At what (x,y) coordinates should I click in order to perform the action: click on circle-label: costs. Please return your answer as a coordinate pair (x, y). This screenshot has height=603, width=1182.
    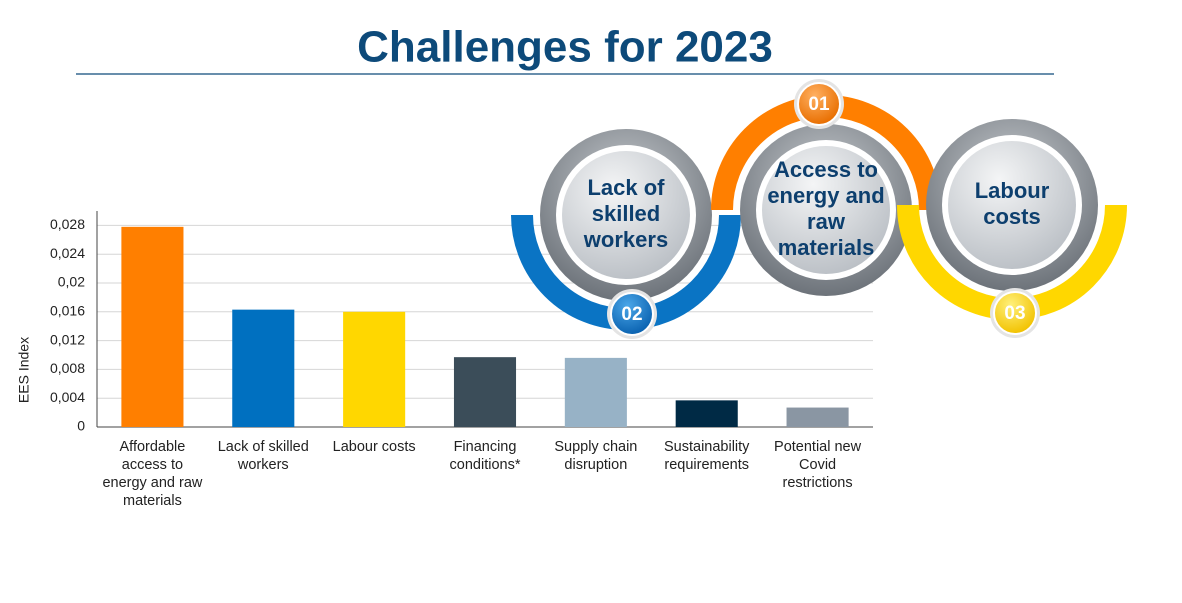
    Looking at the image, I should click on (1011, 216).